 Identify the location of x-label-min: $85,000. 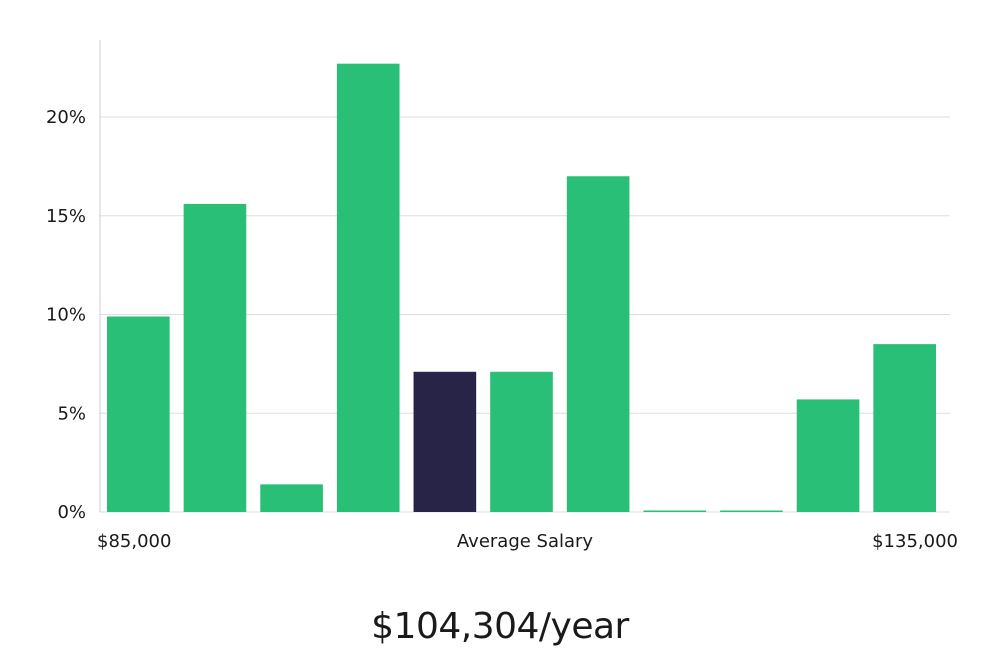
(134, 541).